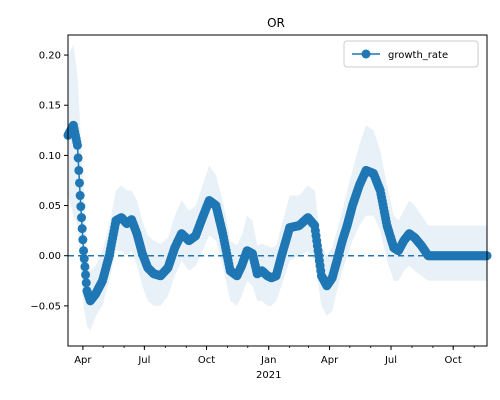 Image resolution: width=500 pixels, height=400 pixels. Describe the element at coordinates (418, 55) in the screenshot. I see `legend-label: growth_rate` at that location.